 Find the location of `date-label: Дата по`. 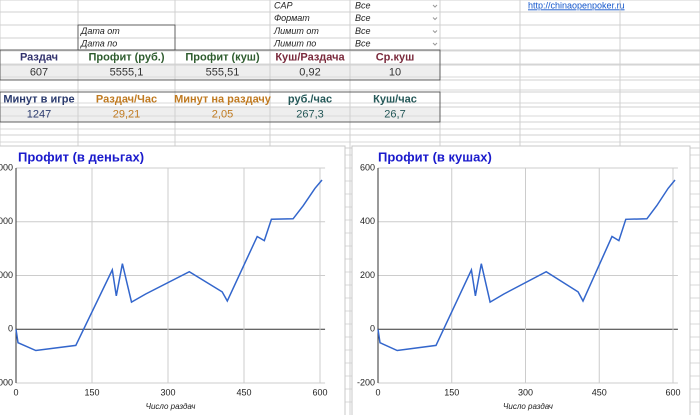

date-label: Дата по is located at coordinates (98, 43).